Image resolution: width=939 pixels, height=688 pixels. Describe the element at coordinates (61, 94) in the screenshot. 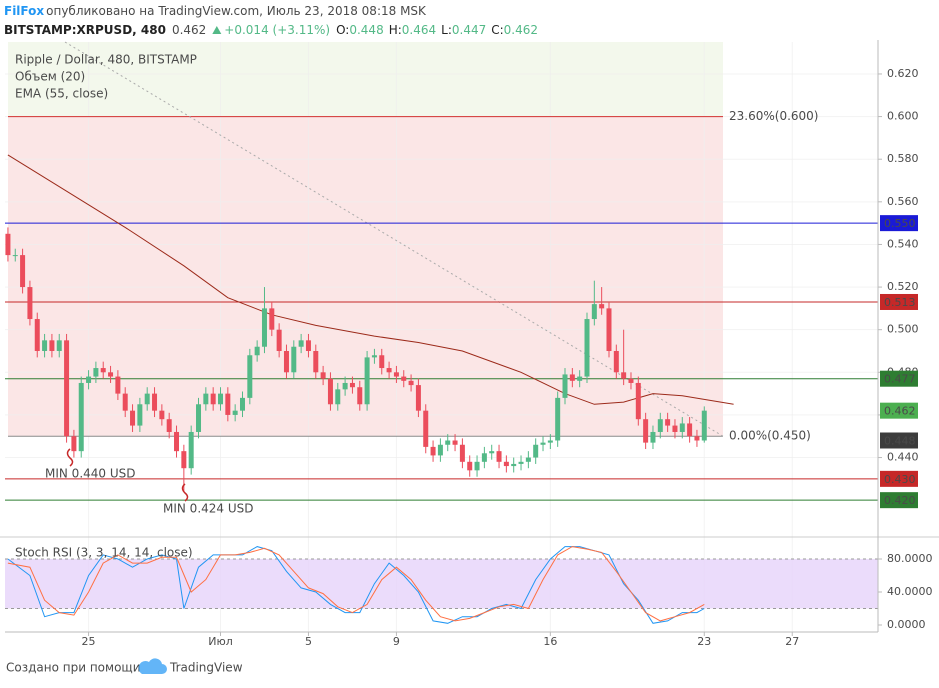

I see `indicator-title: EMA (55, close)` at that location.